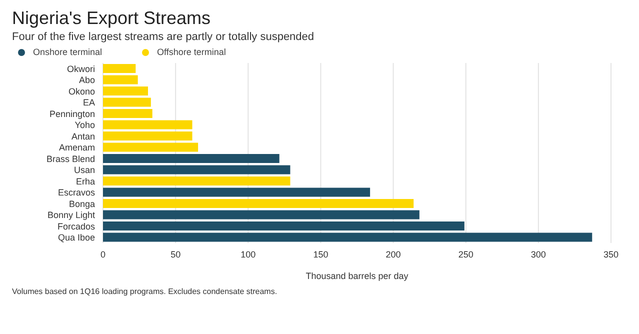 This screenshot has width=639, height=334. Describe the element at coordinates (86, 80) in the screenshot. I see `y-tick-label: Abo` at that location.